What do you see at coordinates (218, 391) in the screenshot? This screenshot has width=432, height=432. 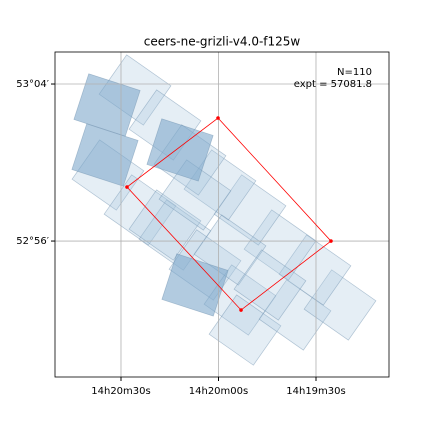 I see `x-tick-label: 14h20m00s` at bounding box center [218, 391].